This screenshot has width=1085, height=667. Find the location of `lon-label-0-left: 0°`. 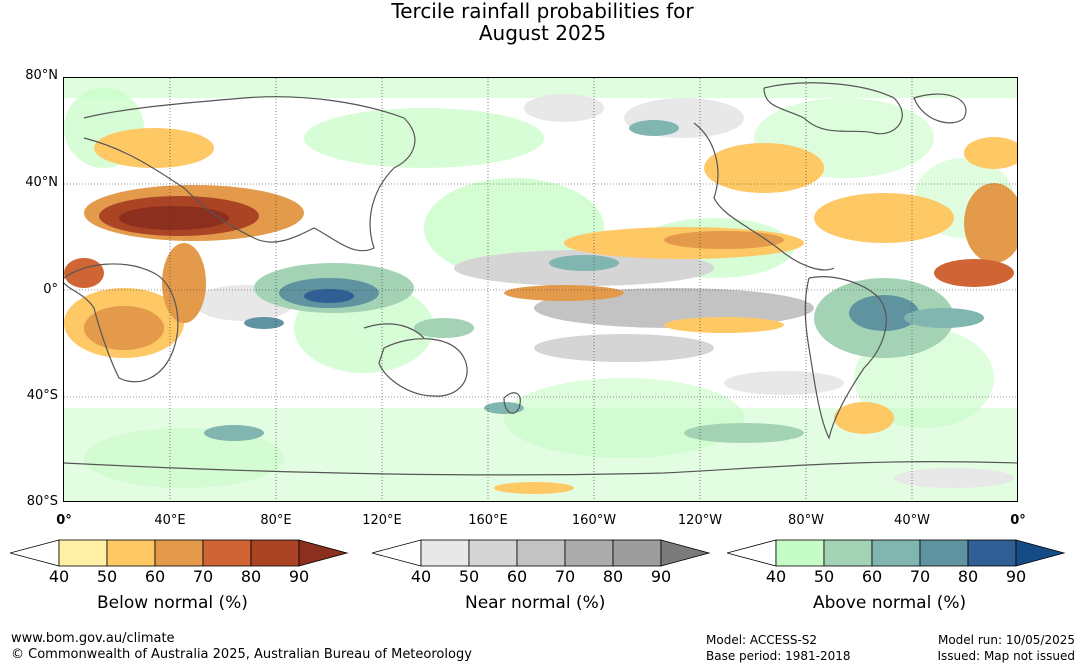

lon-label-0-left: 0° is located at coordinates (64, 520).